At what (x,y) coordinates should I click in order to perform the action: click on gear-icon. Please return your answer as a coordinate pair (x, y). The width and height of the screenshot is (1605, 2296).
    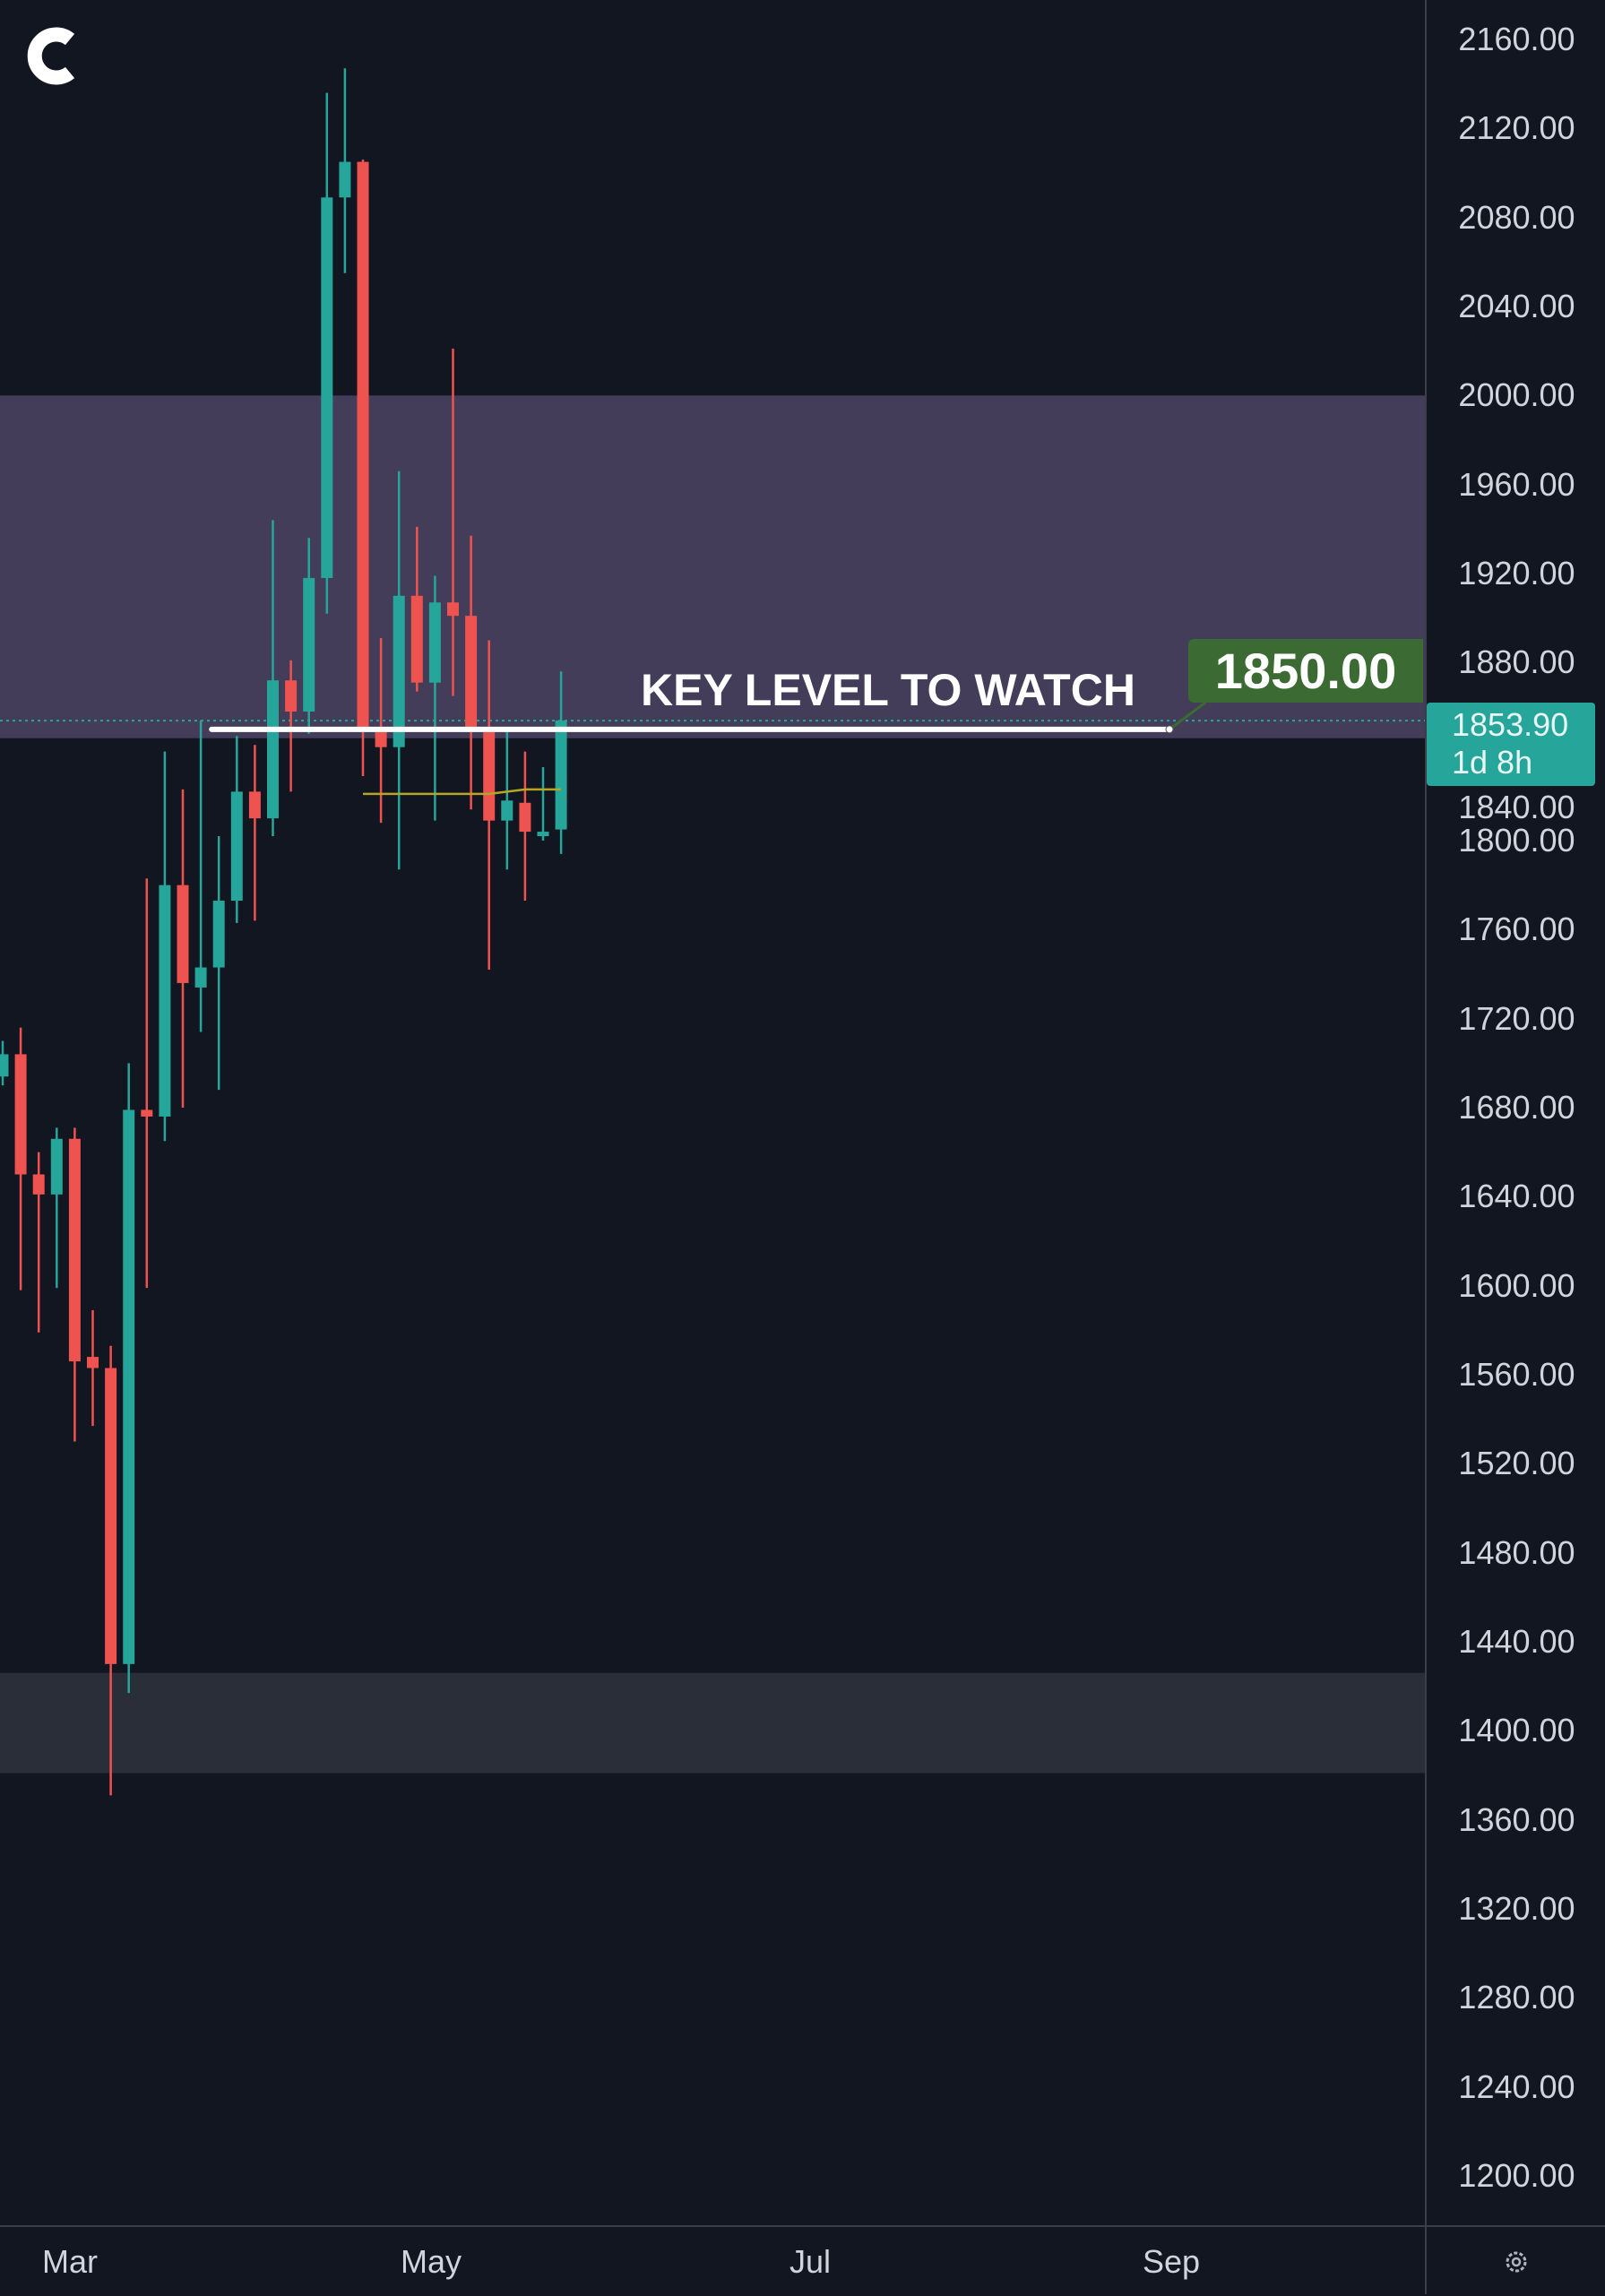
    Looking at the image, I should click on (1516, 2262).